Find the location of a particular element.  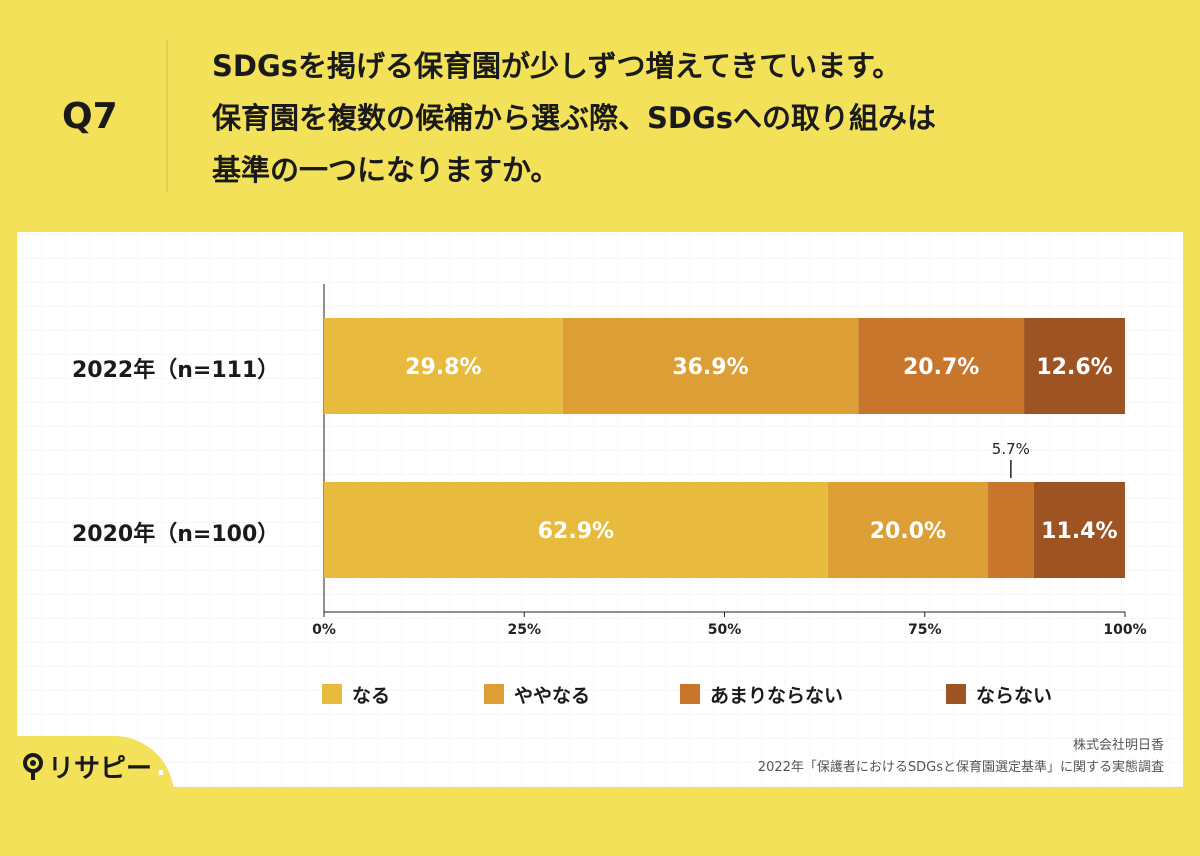

x-tick-label-3: 75% is located at coordinates (925, 630).